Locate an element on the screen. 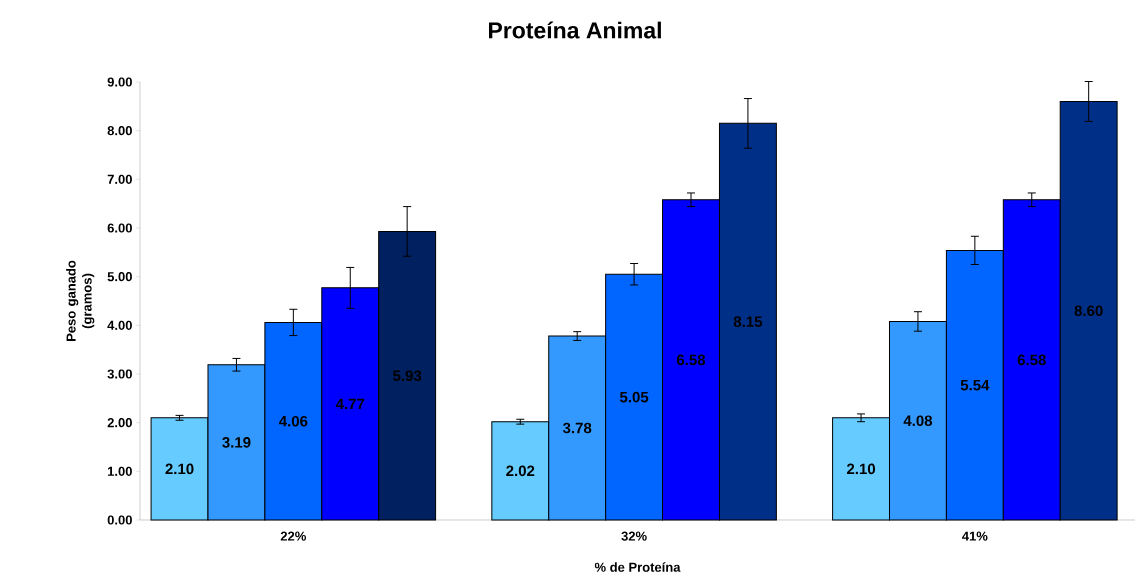 The height and width of the screenshot is (576, 1135). y-tick-label: 1.00 is located at coordinates (119, 471).